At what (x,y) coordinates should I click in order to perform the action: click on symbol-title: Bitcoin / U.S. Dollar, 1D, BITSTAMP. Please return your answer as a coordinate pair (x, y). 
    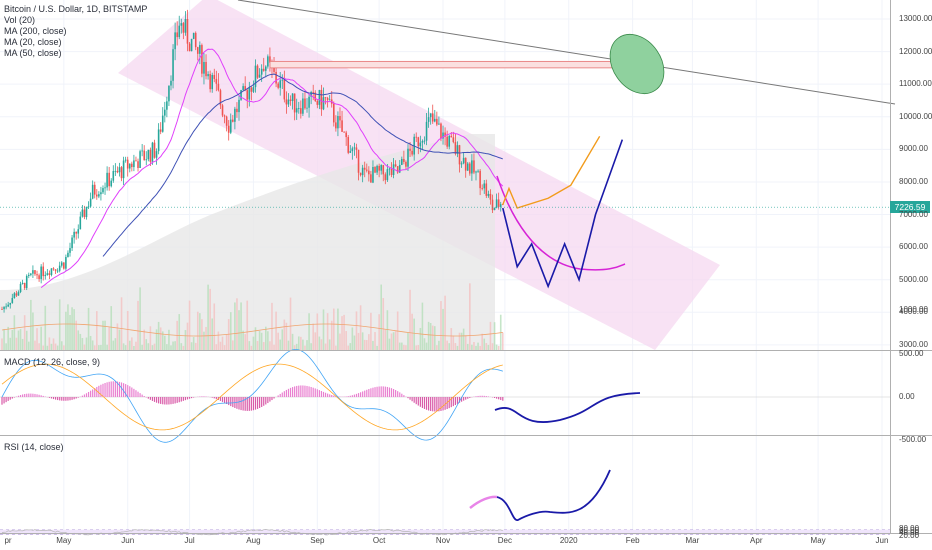
    Looking at the image, I should click on (76, 9).